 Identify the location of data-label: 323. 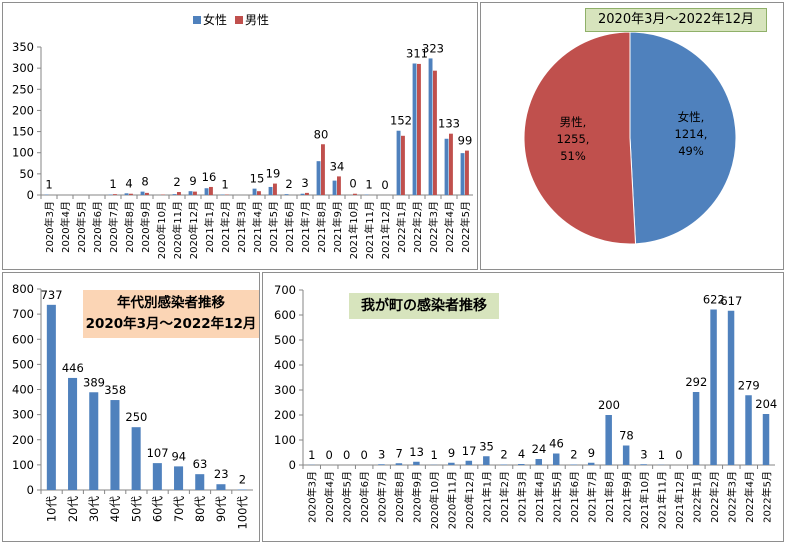
(433, 48).